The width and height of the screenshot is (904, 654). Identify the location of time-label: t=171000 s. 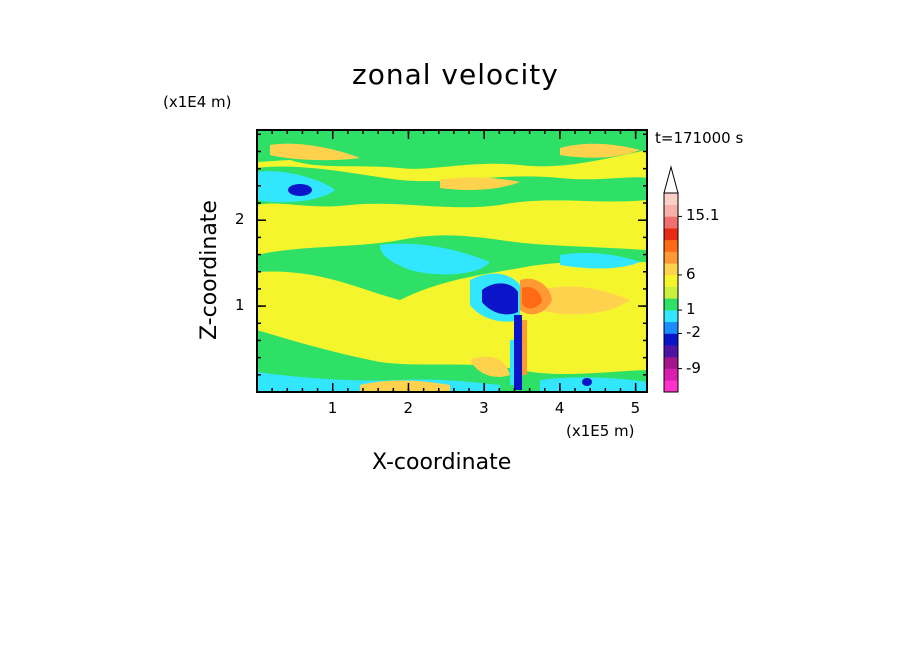
(699, 138).